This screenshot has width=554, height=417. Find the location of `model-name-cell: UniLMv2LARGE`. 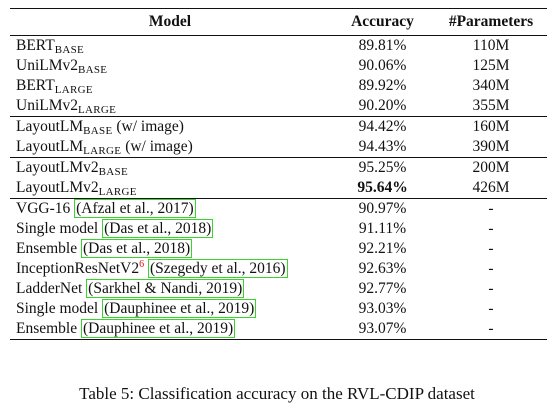

model-name-cell: UniLMv2LARGE is located at coordinates (170, 106).